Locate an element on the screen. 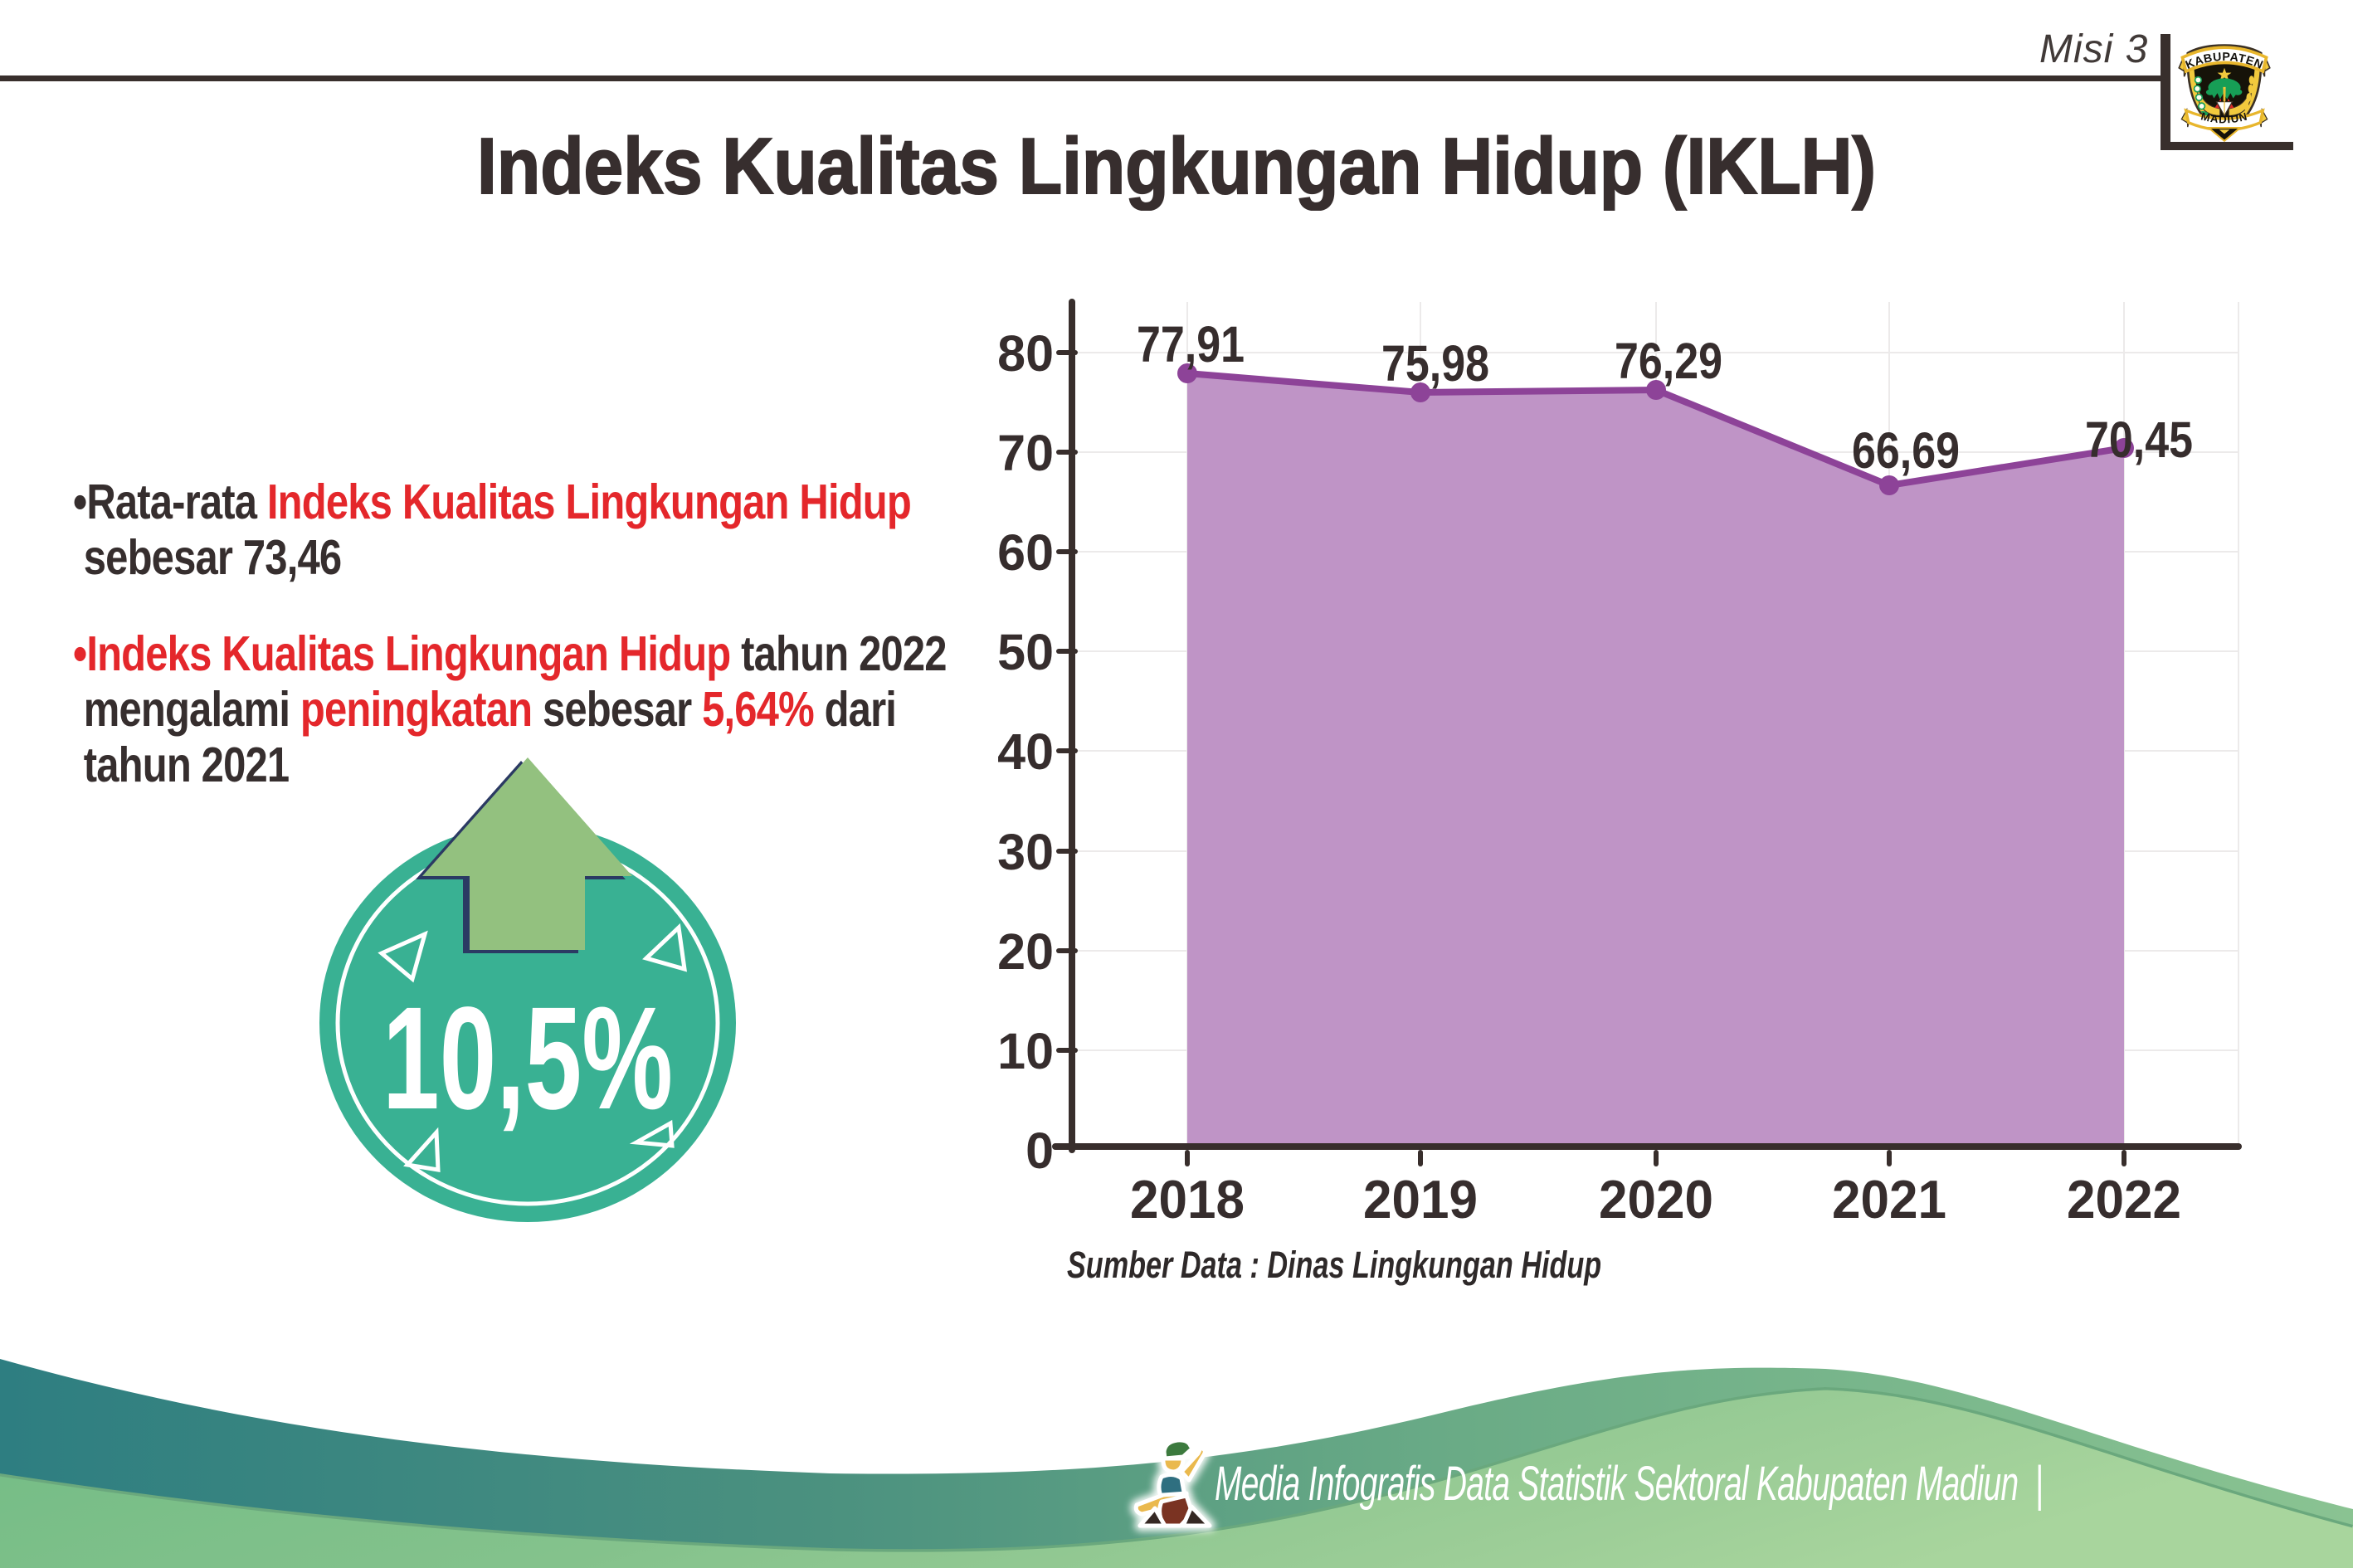  svg-text: 60 is located at coordinates (1025, 552).